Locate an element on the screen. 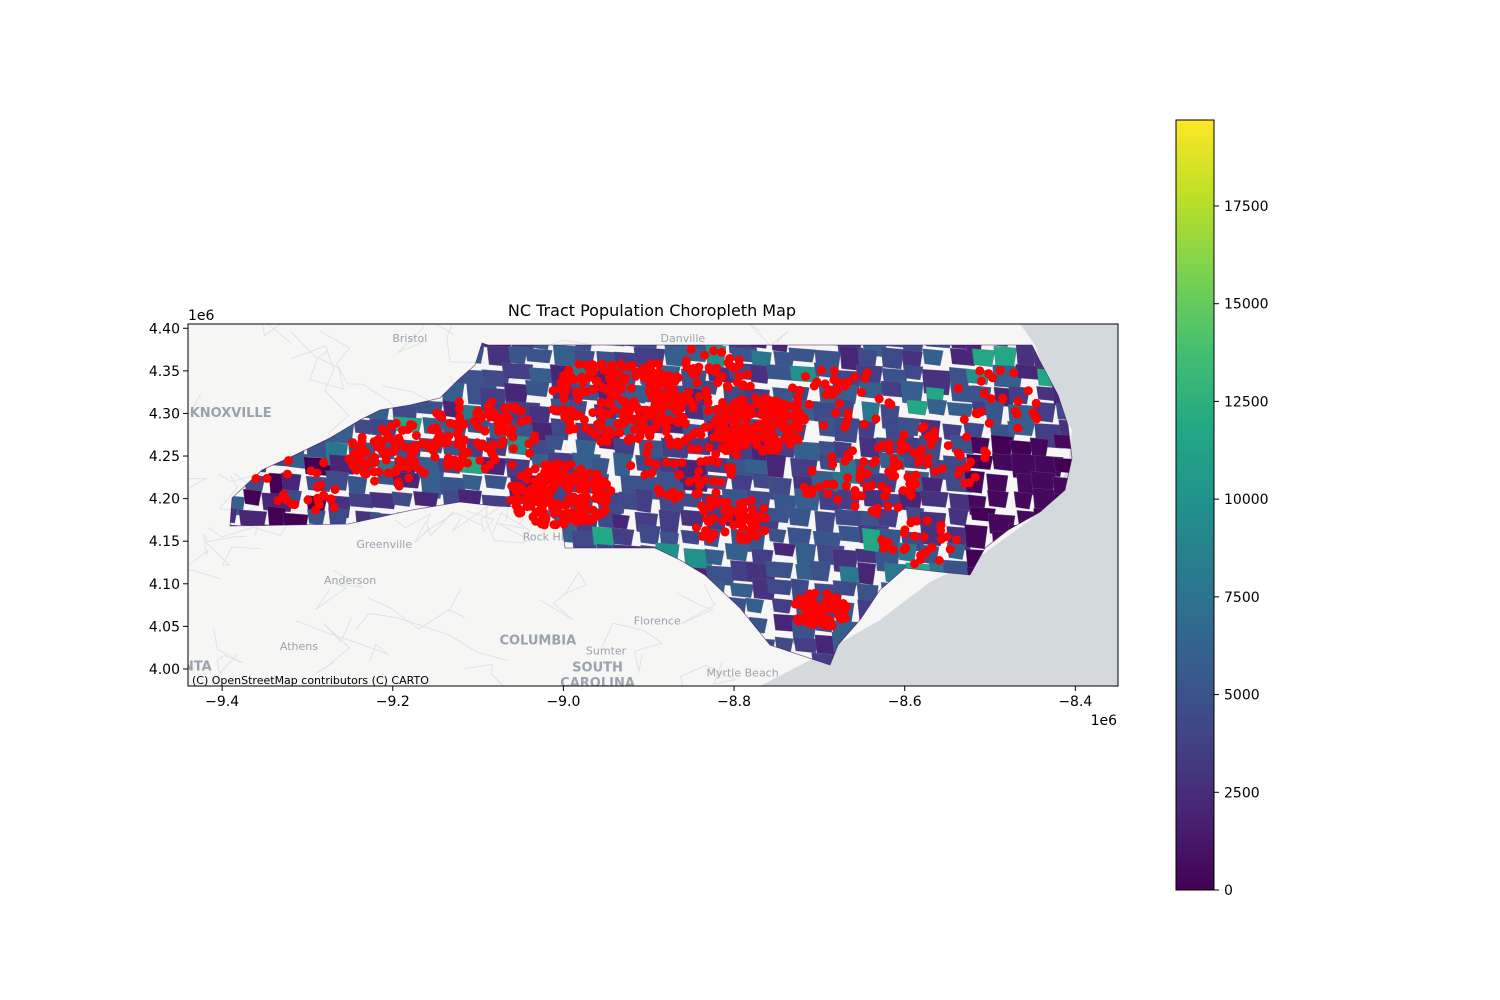  map-attribution: (C) OpenStreetMap contributors (C) CARTO is located at coordinates (310, 680).